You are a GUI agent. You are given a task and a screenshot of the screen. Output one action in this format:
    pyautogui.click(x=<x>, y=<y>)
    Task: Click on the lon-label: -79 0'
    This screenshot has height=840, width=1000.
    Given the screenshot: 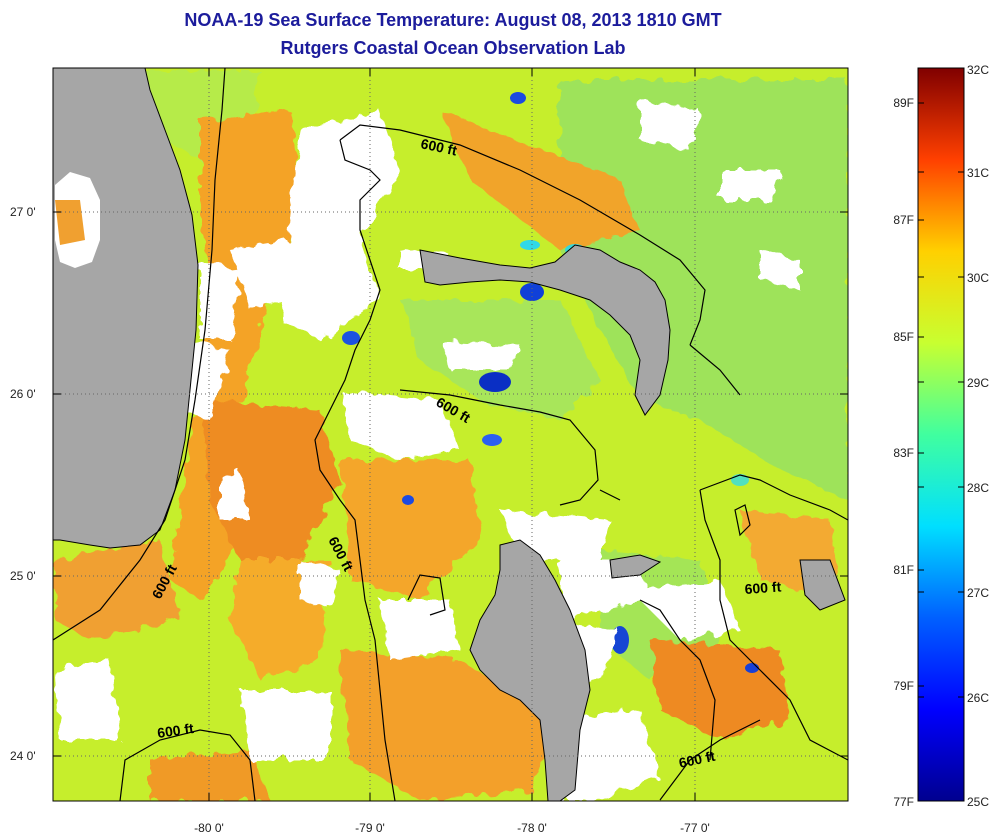 What is the action you would take?
    pyautogui.click(x=370, y=828)
    